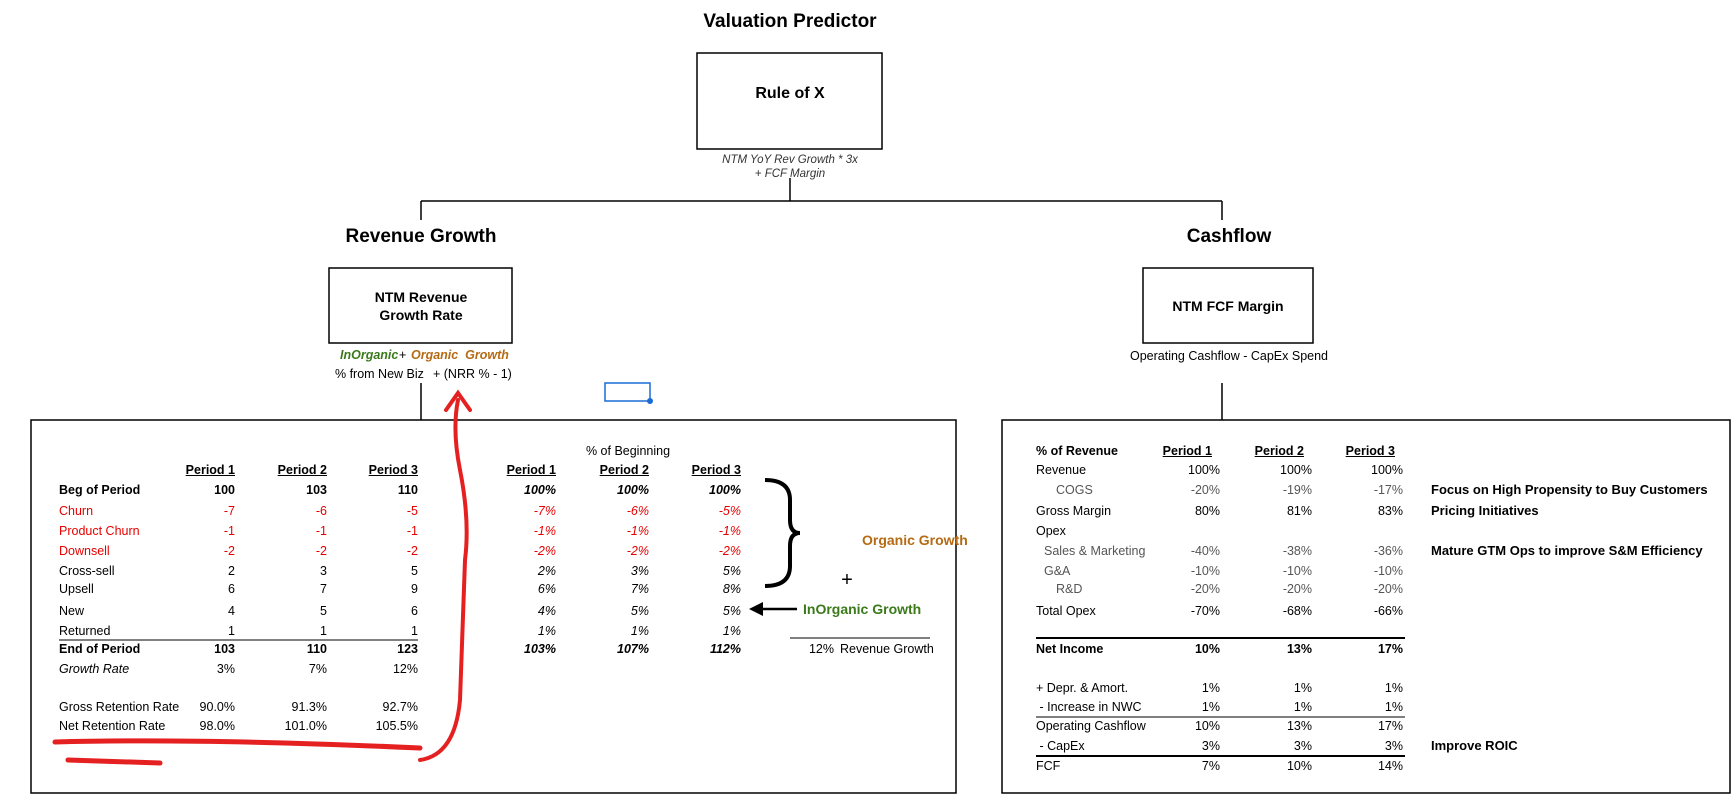  I want to click on text: 80%, so click(1207, 511).